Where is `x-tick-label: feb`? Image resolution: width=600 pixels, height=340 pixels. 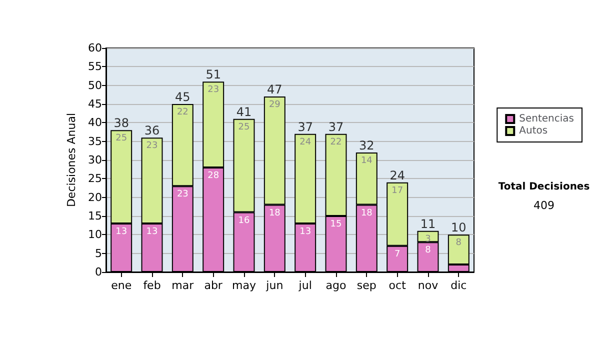
x-tick-label: feb is located at coordinates (152, 285).